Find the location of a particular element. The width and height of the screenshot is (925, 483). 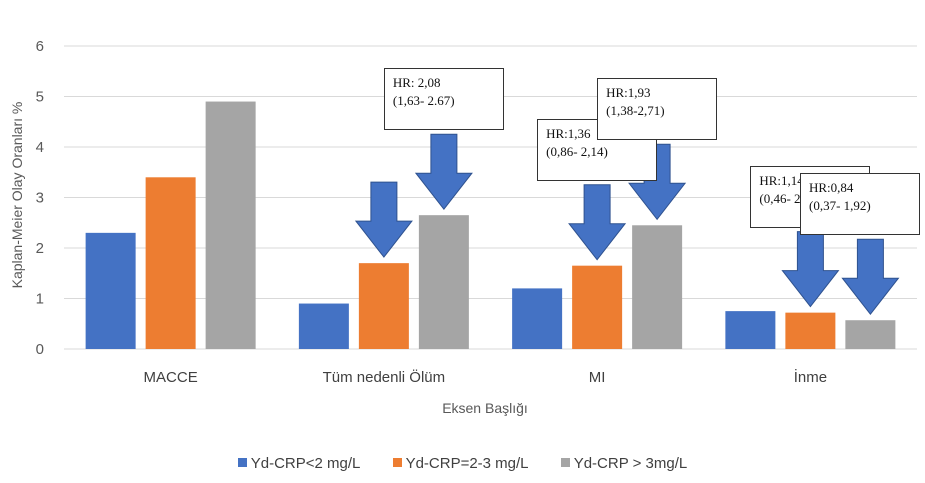

x-category-label: MACCE is located at coordinates (171, 377).